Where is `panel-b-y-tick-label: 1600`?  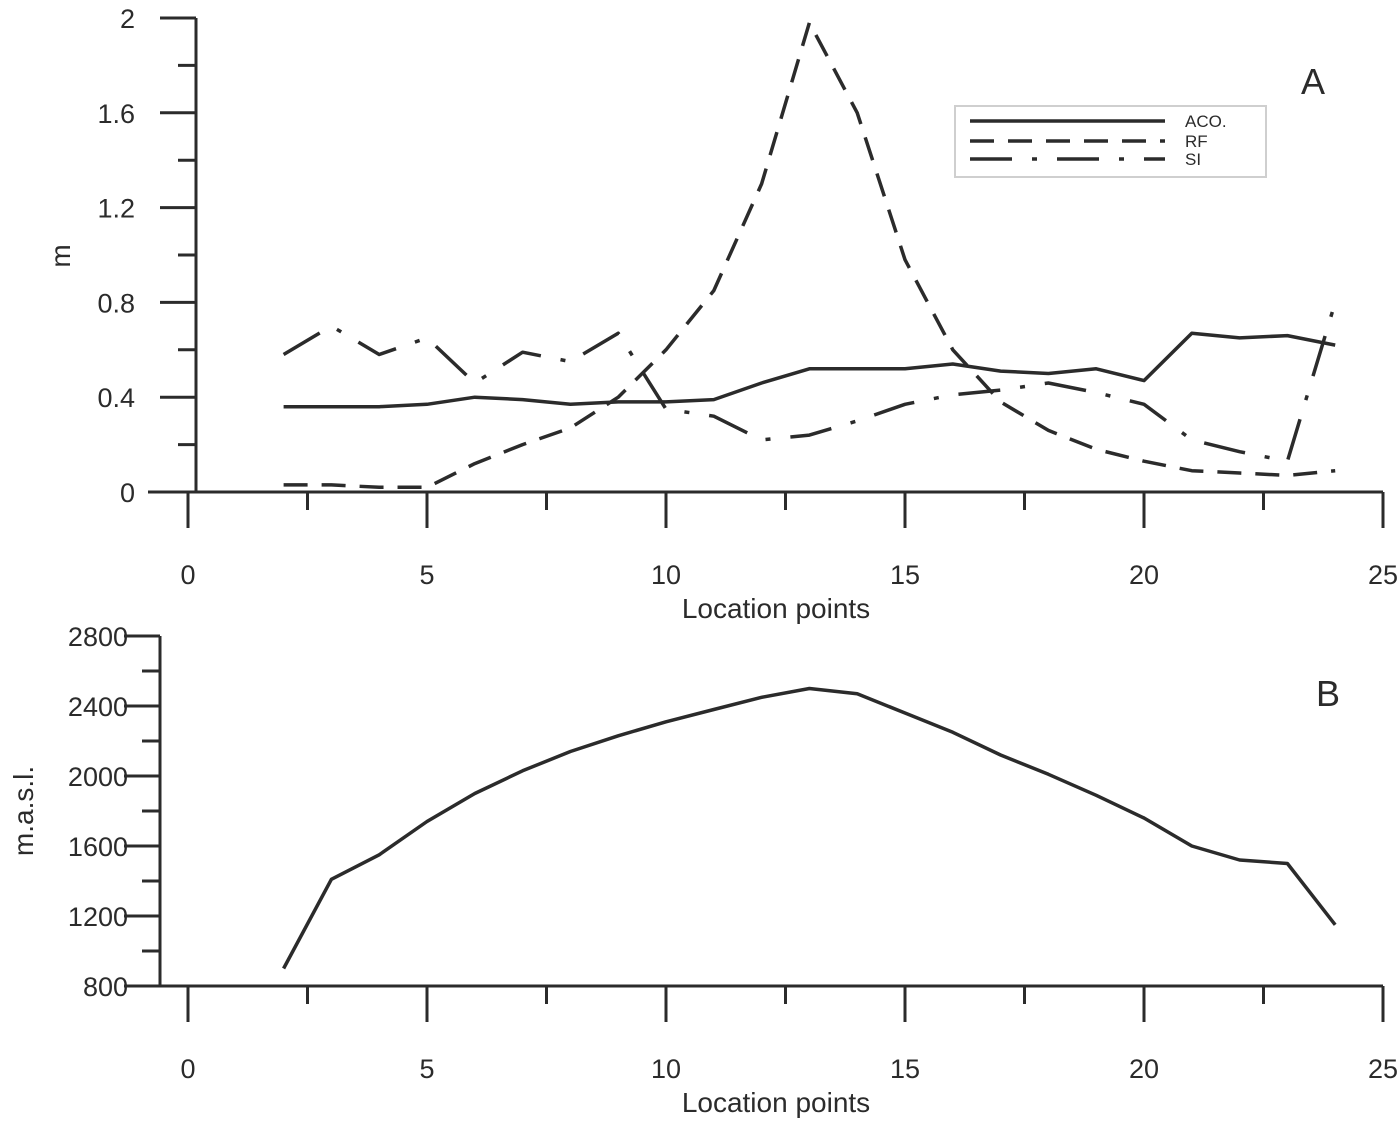
panel-b-y-tick-label: 1600 is located at coordinates (98, 847).